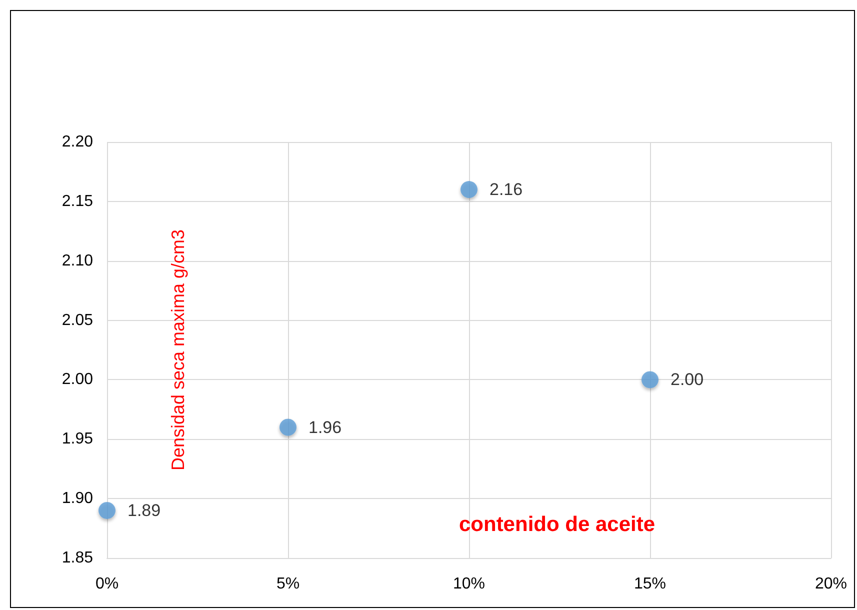 This screenshot has height=610, width=857. What do you see at coordinates (78, 261) in the screenshot?
I see `y-tick-label: 2.10` at bounding box center [78, 261].